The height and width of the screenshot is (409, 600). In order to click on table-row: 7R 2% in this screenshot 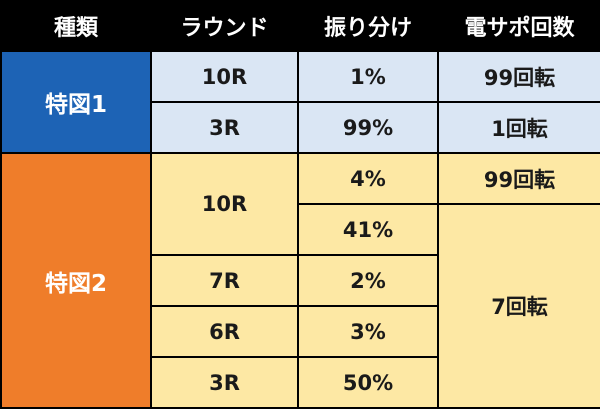, I will do `click(300, 280)`.